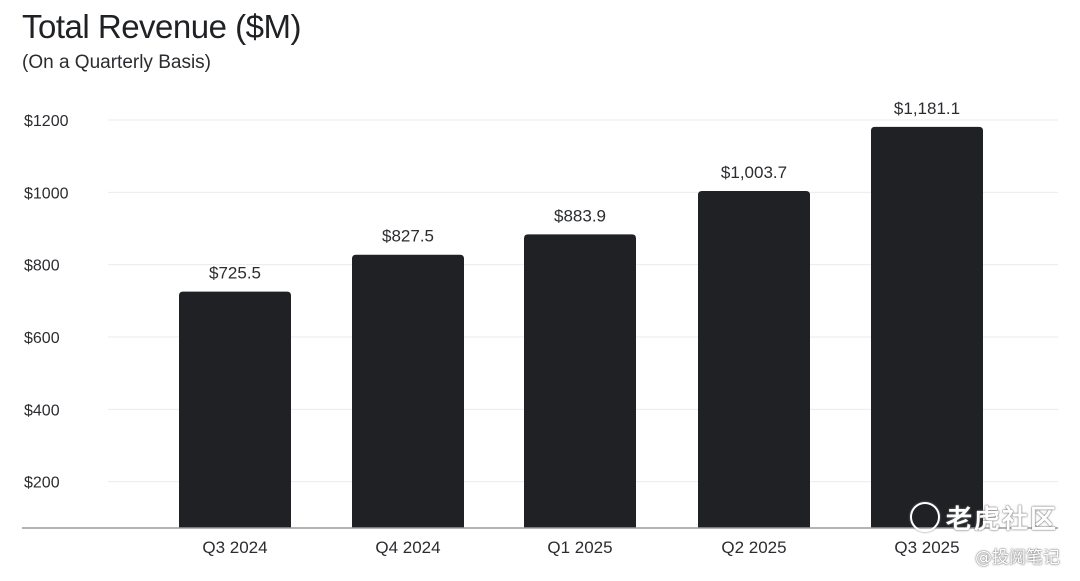 Image resolution: width=1080 pixels, height=581 pixels. What do you see at coordinates (42, 410) in the screenshot?
I see `y-tick-label: $400` at bounding box center [42, 410].